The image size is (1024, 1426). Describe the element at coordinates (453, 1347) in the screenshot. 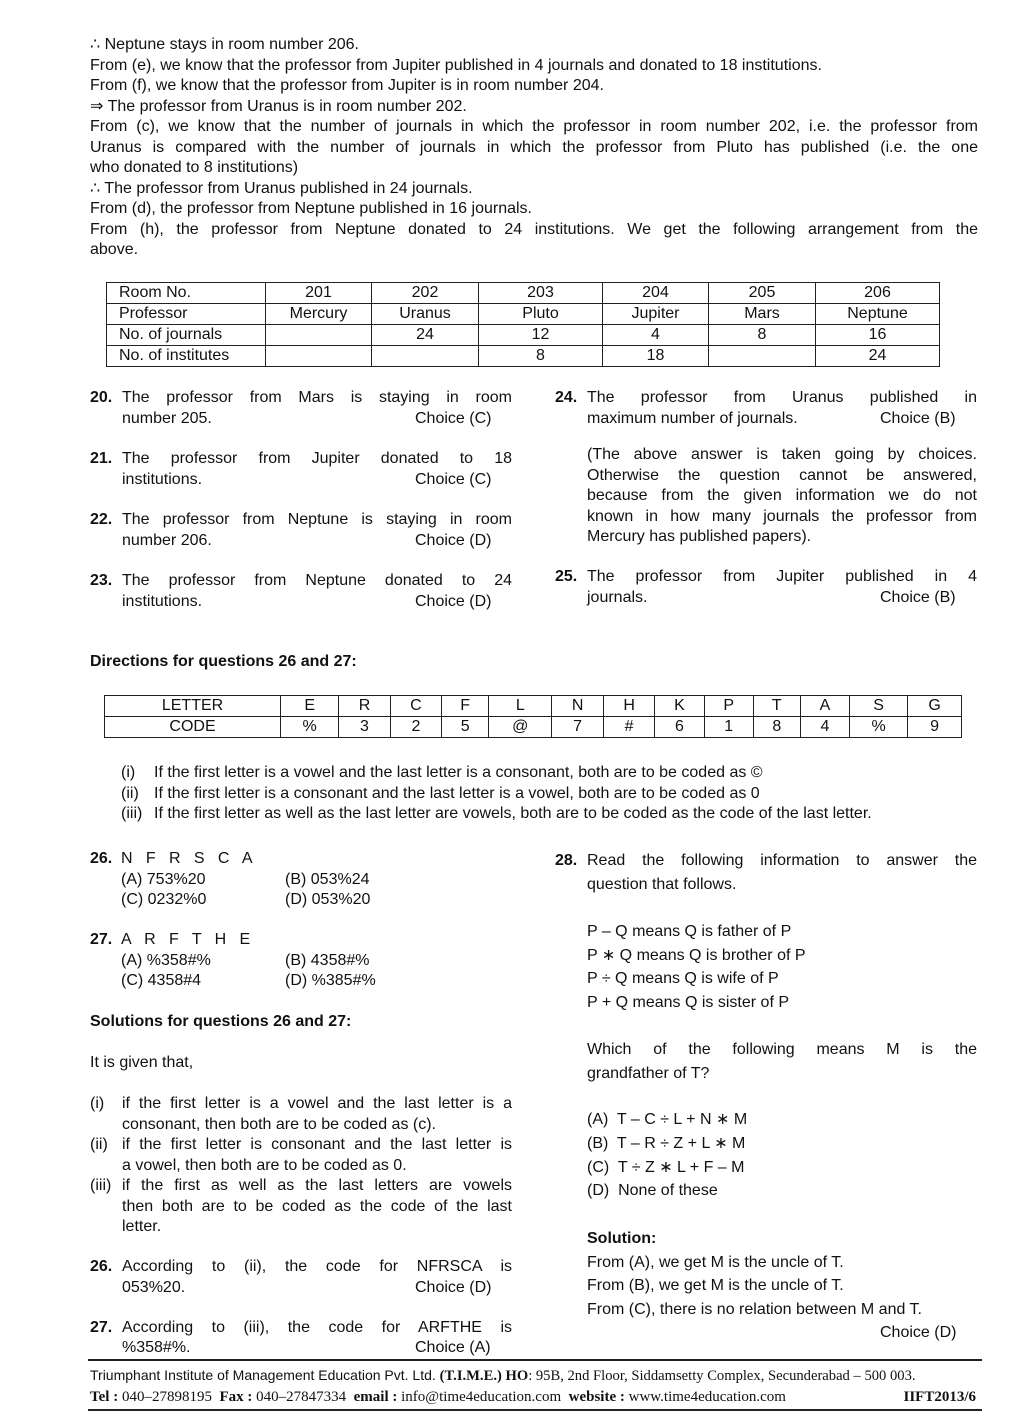

I see `answer-choice: Choice (A)` at that location.